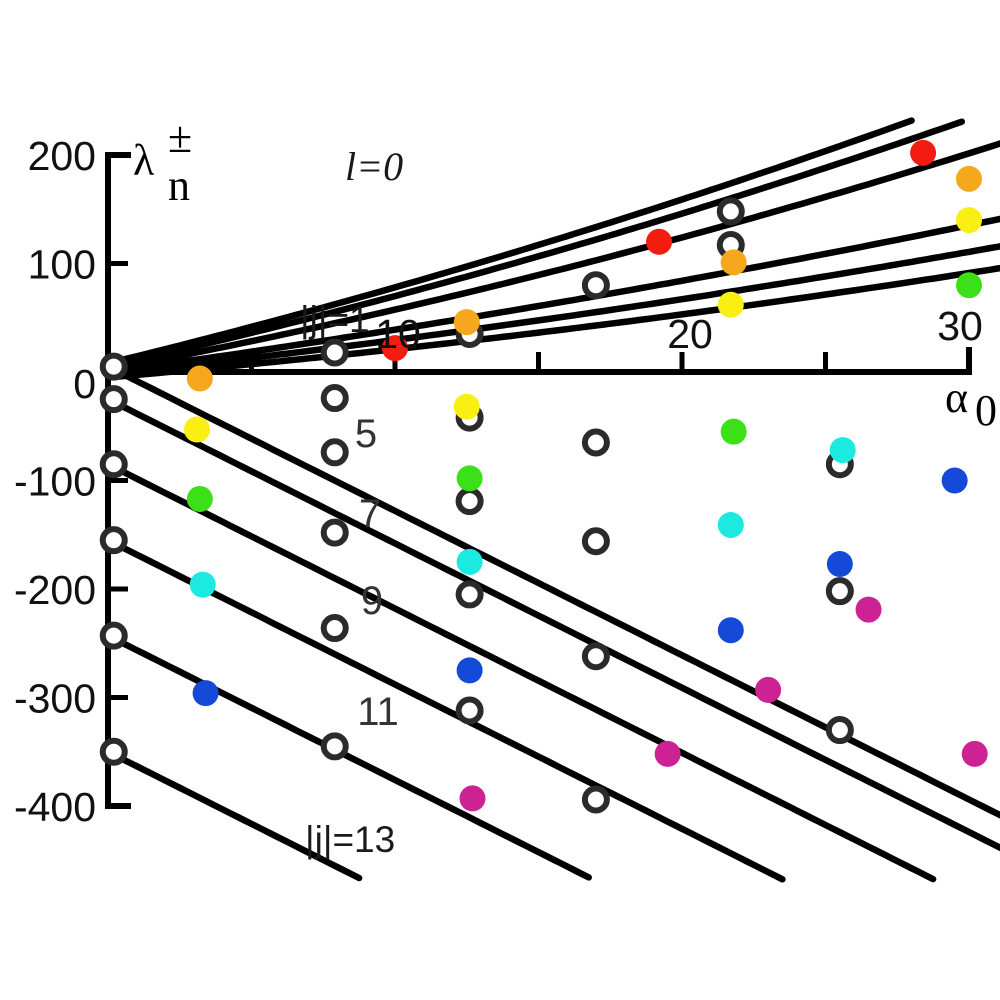  Describe the element at coordinates (62, 156) in the screenshot. I see `y-tick-label-200: 200` at that location.